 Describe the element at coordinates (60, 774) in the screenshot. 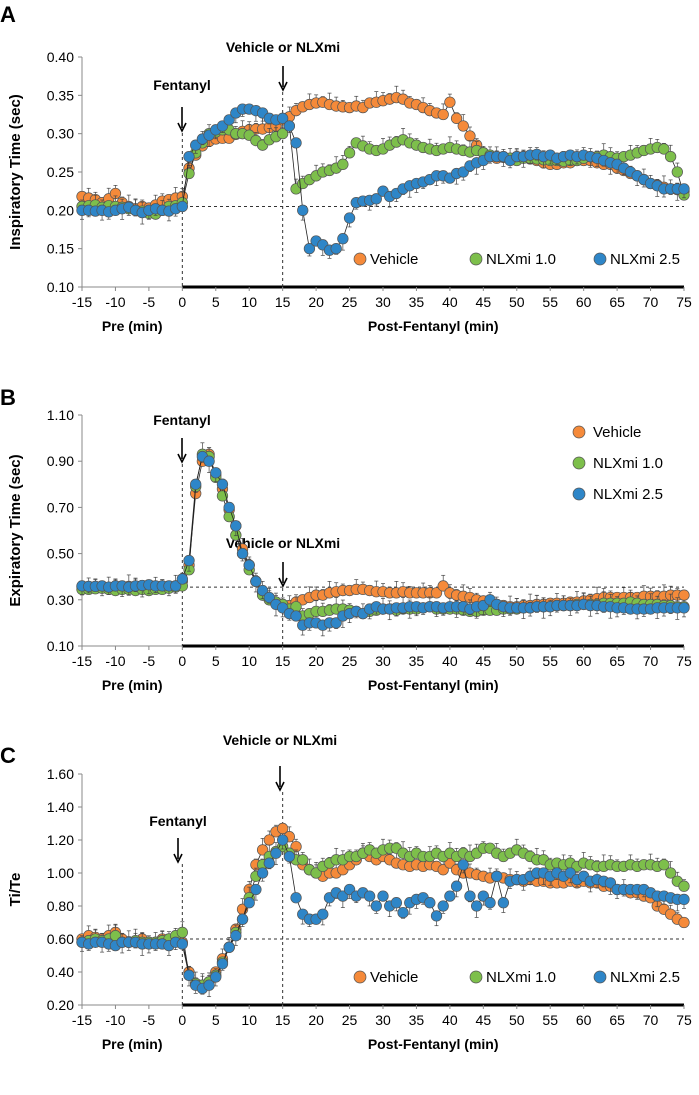

I see `y-tick-label: 1.60` at that location.